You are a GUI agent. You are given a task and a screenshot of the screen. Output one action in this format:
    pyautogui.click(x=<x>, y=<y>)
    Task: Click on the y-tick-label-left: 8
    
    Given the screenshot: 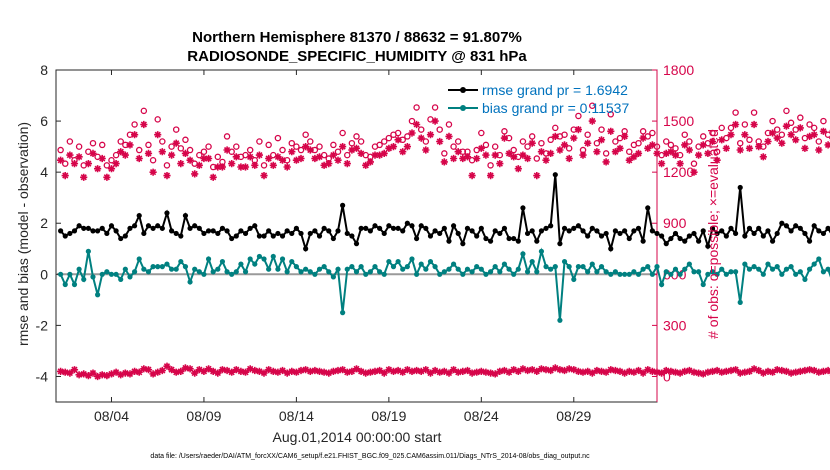 What is the action you would take?
    pyautogui.click(x=44, y=70)
    